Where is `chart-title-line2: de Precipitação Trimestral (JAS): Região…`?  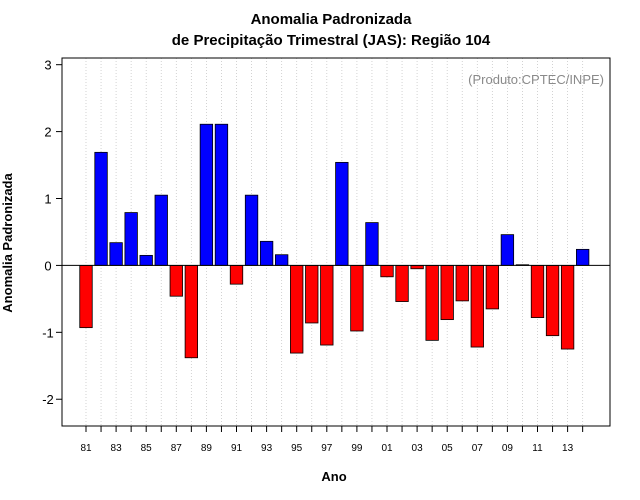
chart-title-line2: de Precipitação Trimestral (JAS): Região… is located at coordinates (331, 40).